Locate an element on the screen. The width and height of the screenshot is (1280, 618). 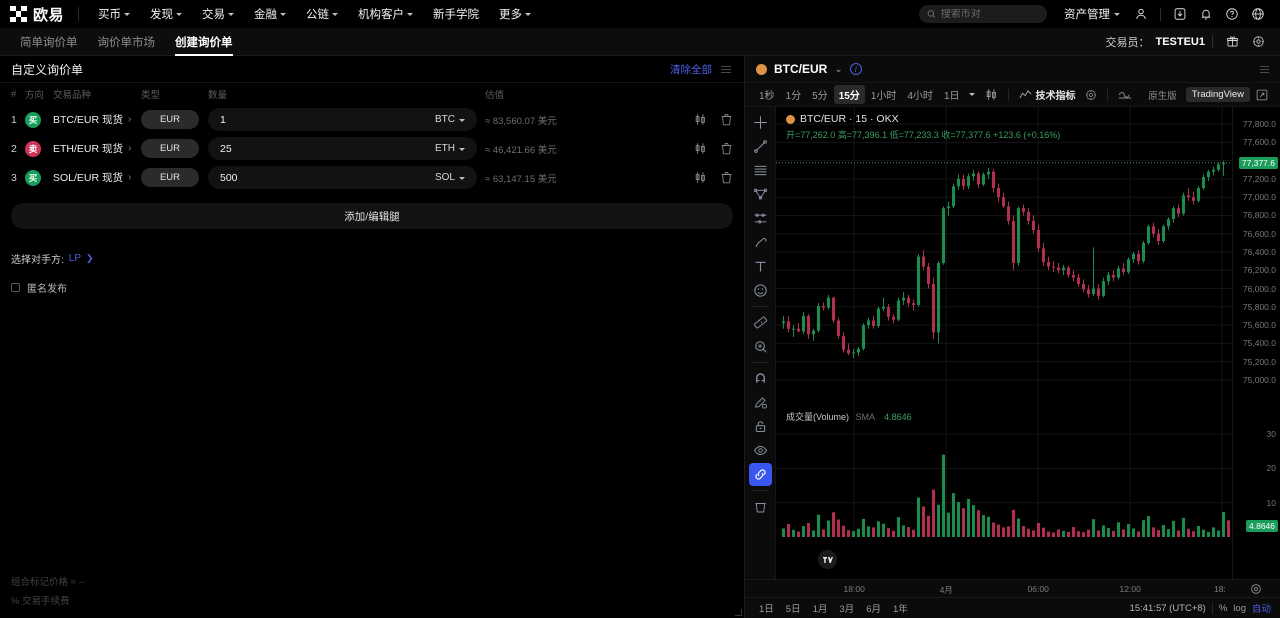
fib-retracement-tool-icon is located at coordinates (760, 170).